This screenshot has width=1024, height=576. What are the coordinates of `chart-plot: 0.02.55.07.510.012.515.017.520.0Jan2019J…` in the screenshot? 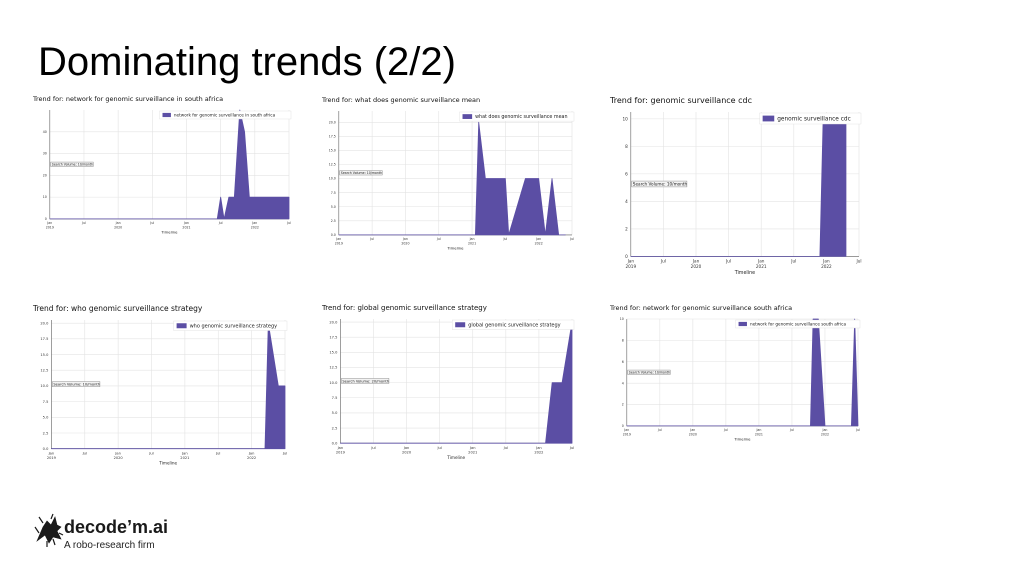 It's located at (452, 180).